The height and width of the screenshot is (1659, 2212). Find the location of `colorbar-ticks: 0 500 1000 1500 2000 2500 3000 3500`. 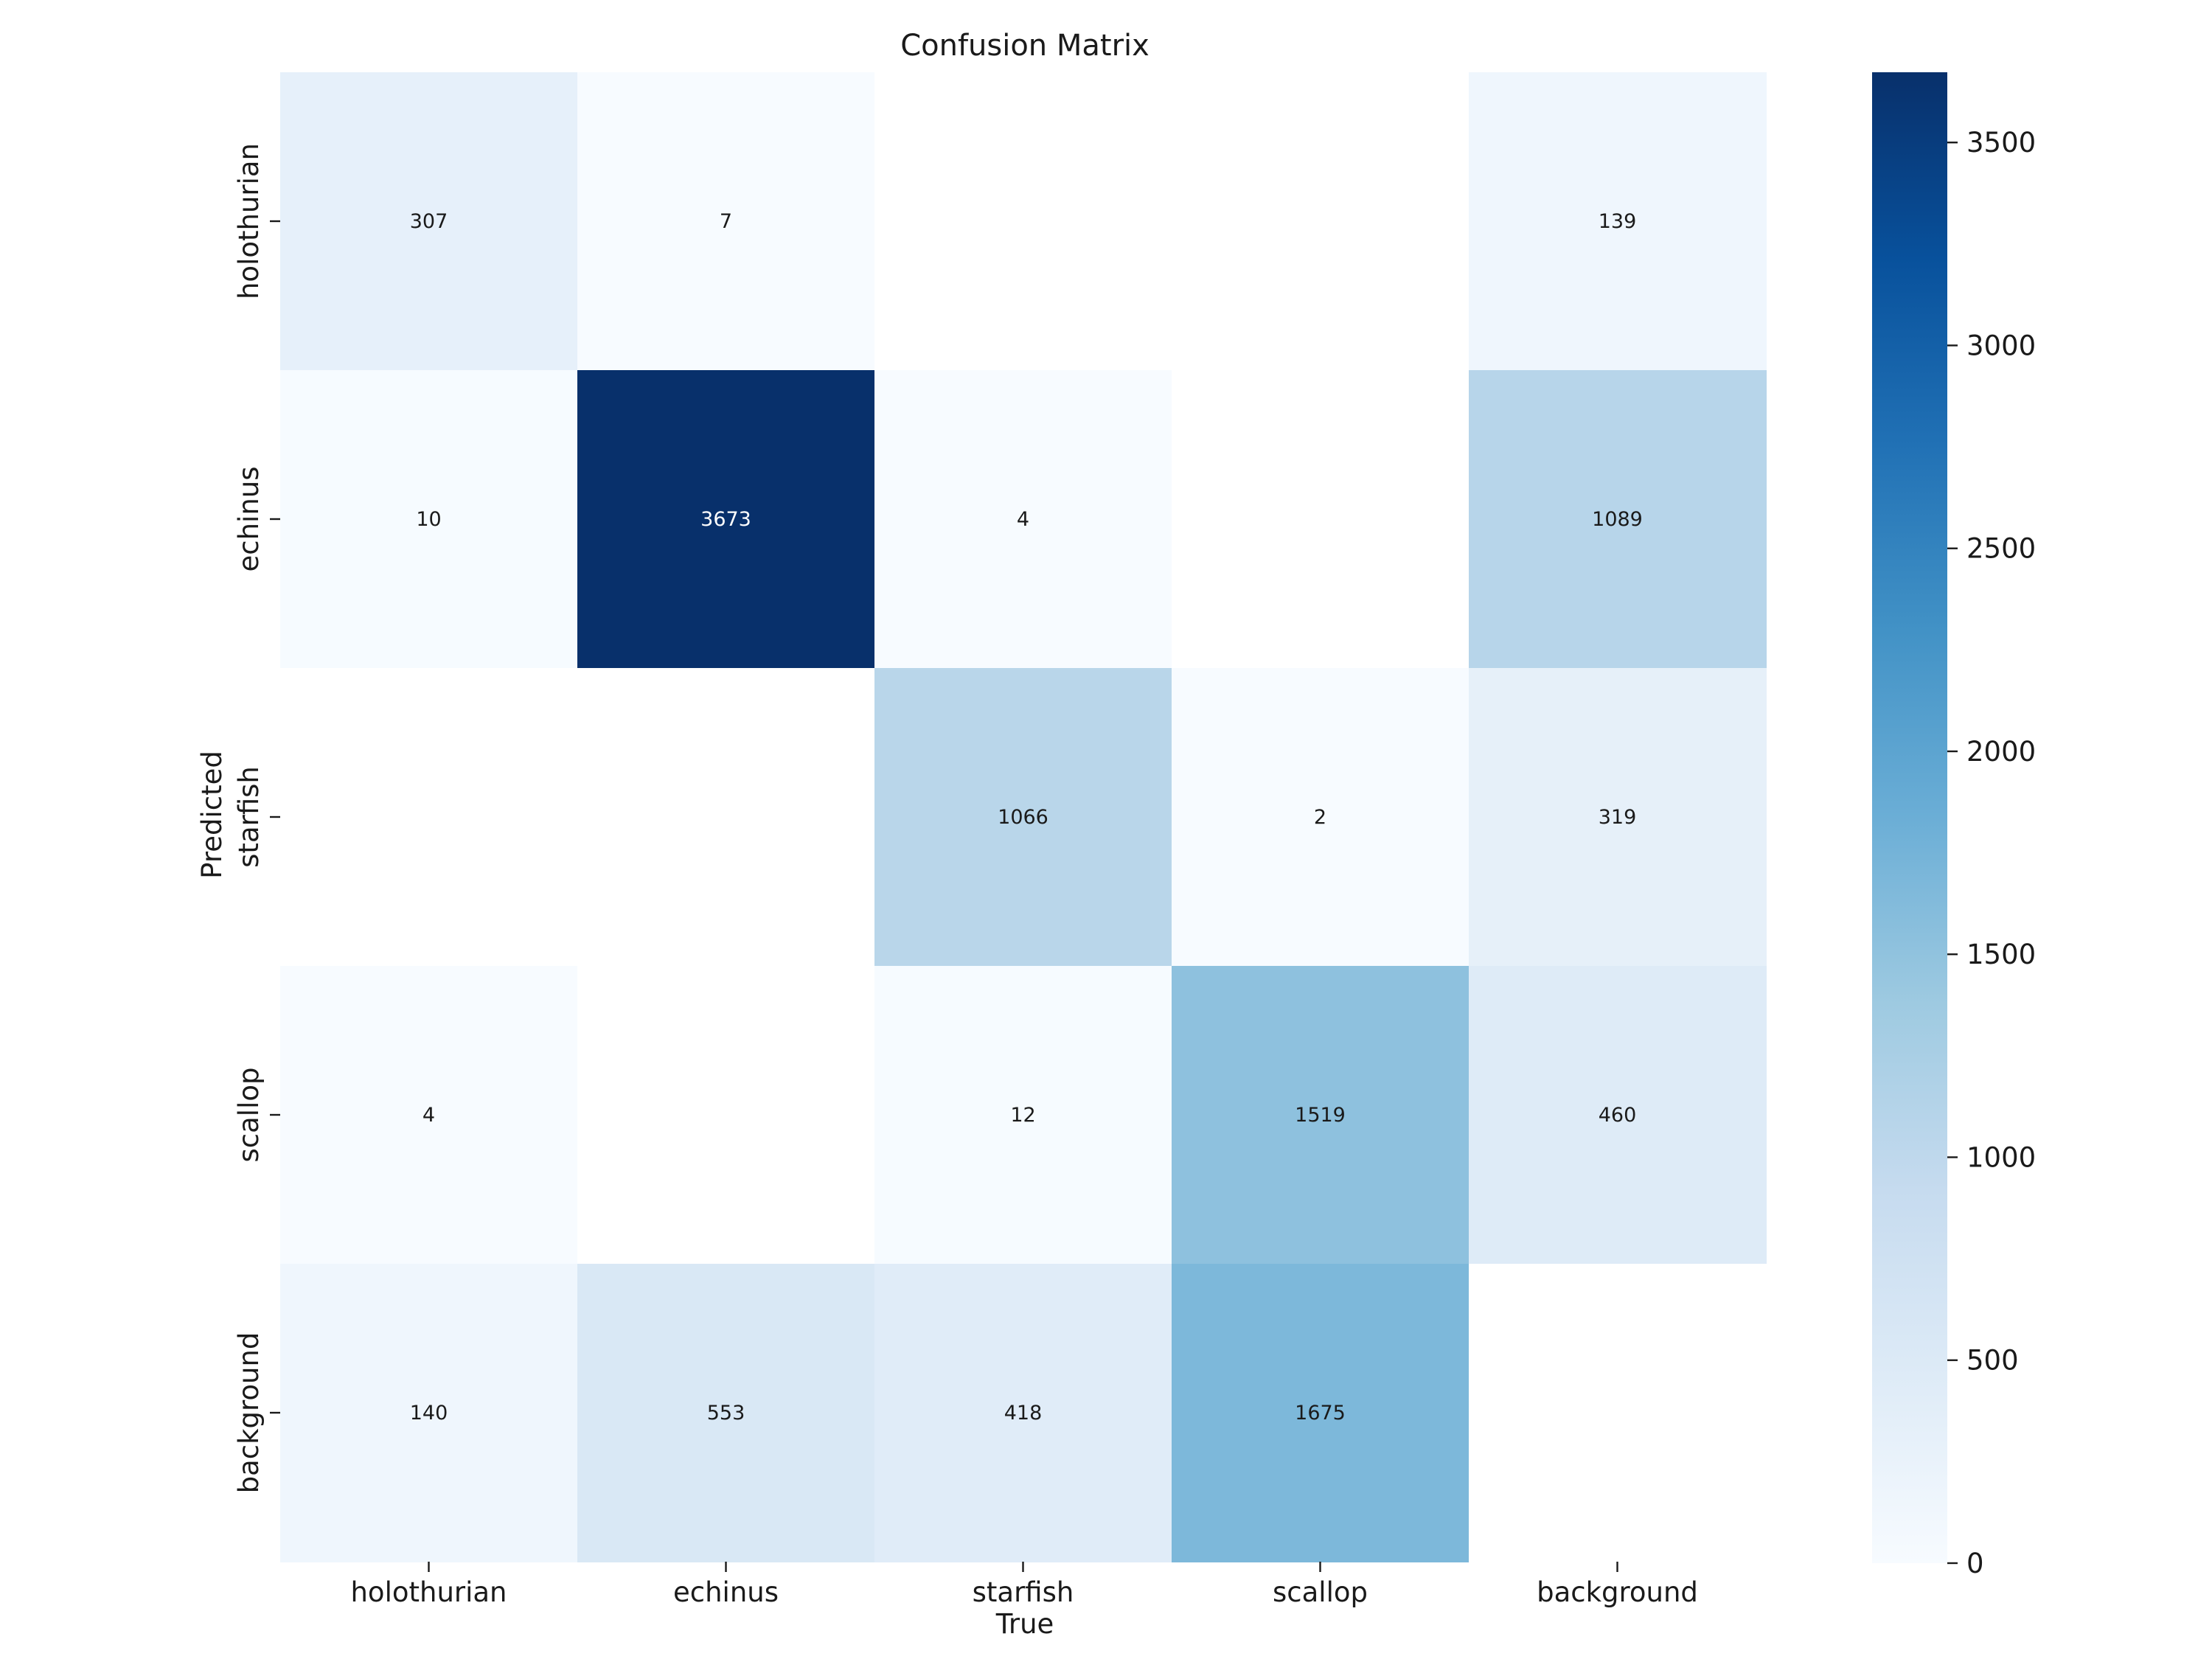

colorbar-ticks: 0 500 1000 1500 2000 2500 3000 3500 is located at coordinates (1991, 853).